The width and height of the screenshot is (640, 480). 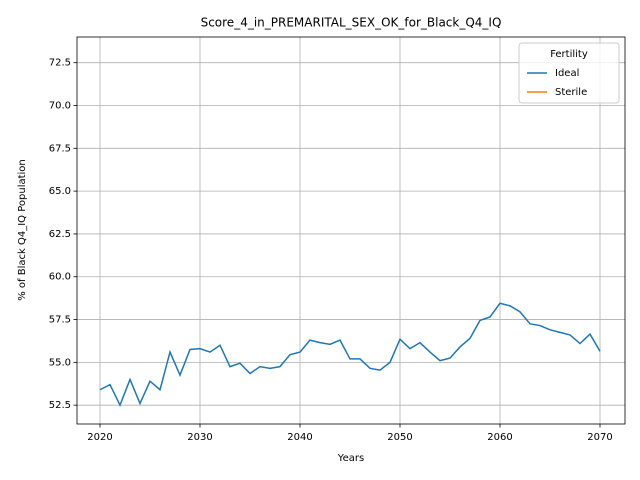 What do you see at coordinates (569, 54) in the screenshot?
I see `legend-title: Fertility` at bounding box center [569, 54].